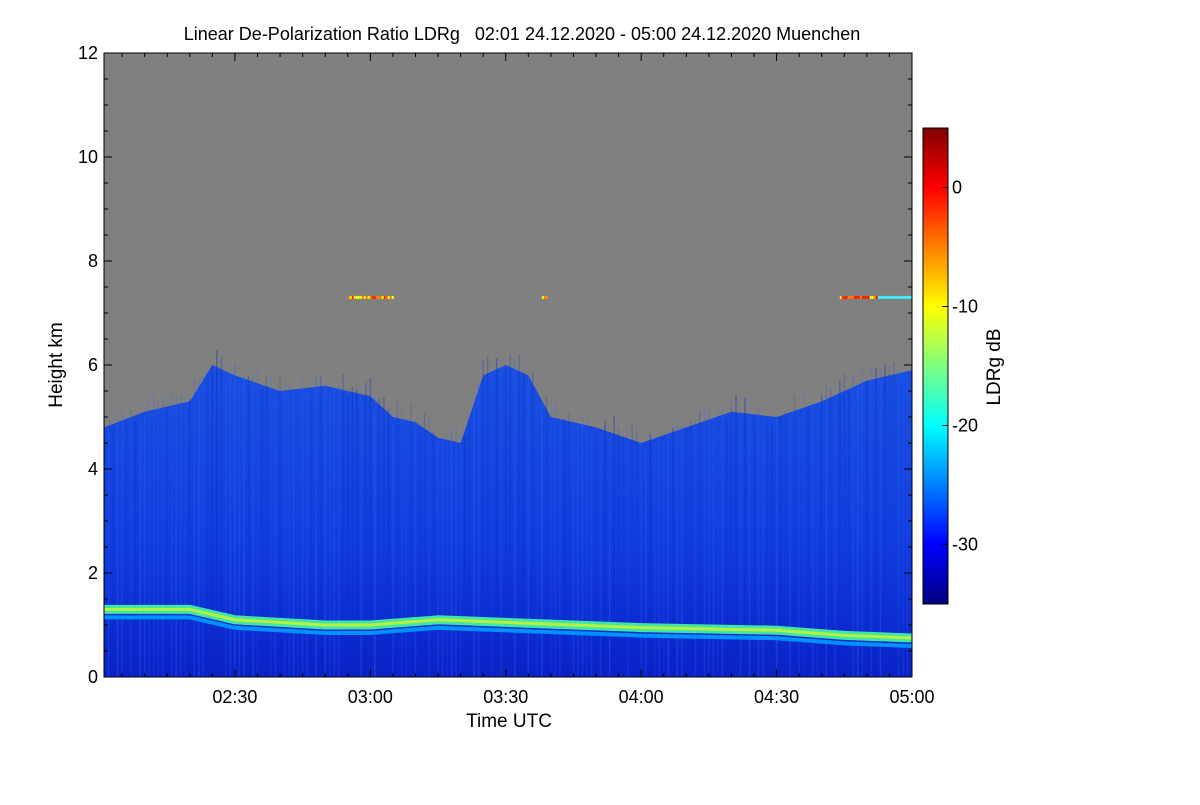 The height and width of the screenshot is (805, 1200). What do you see at coordinates (370, 697) in the screenshot?
I see `x-tick-label: 03:00` at bounding box center [370, 697].